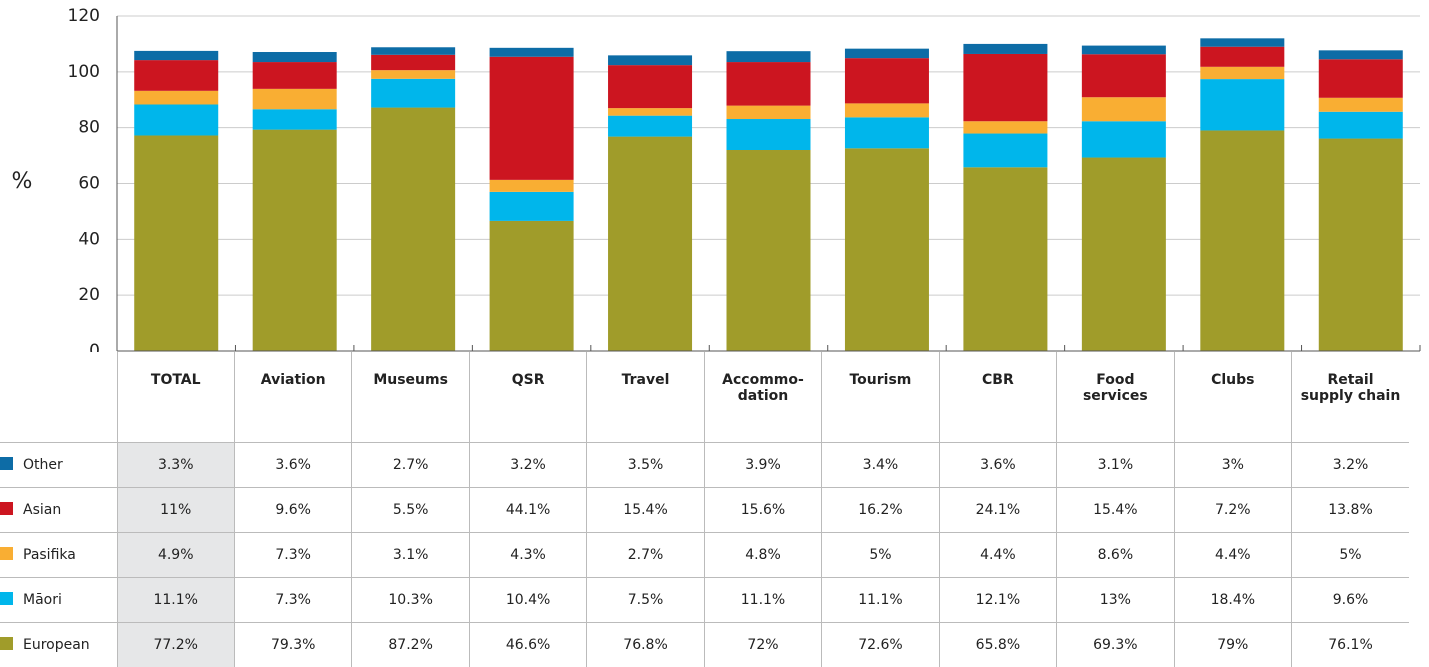 This screenshot has height=667, width=1429. I want to click on value-cell: 3.9%, so click(762, 464).